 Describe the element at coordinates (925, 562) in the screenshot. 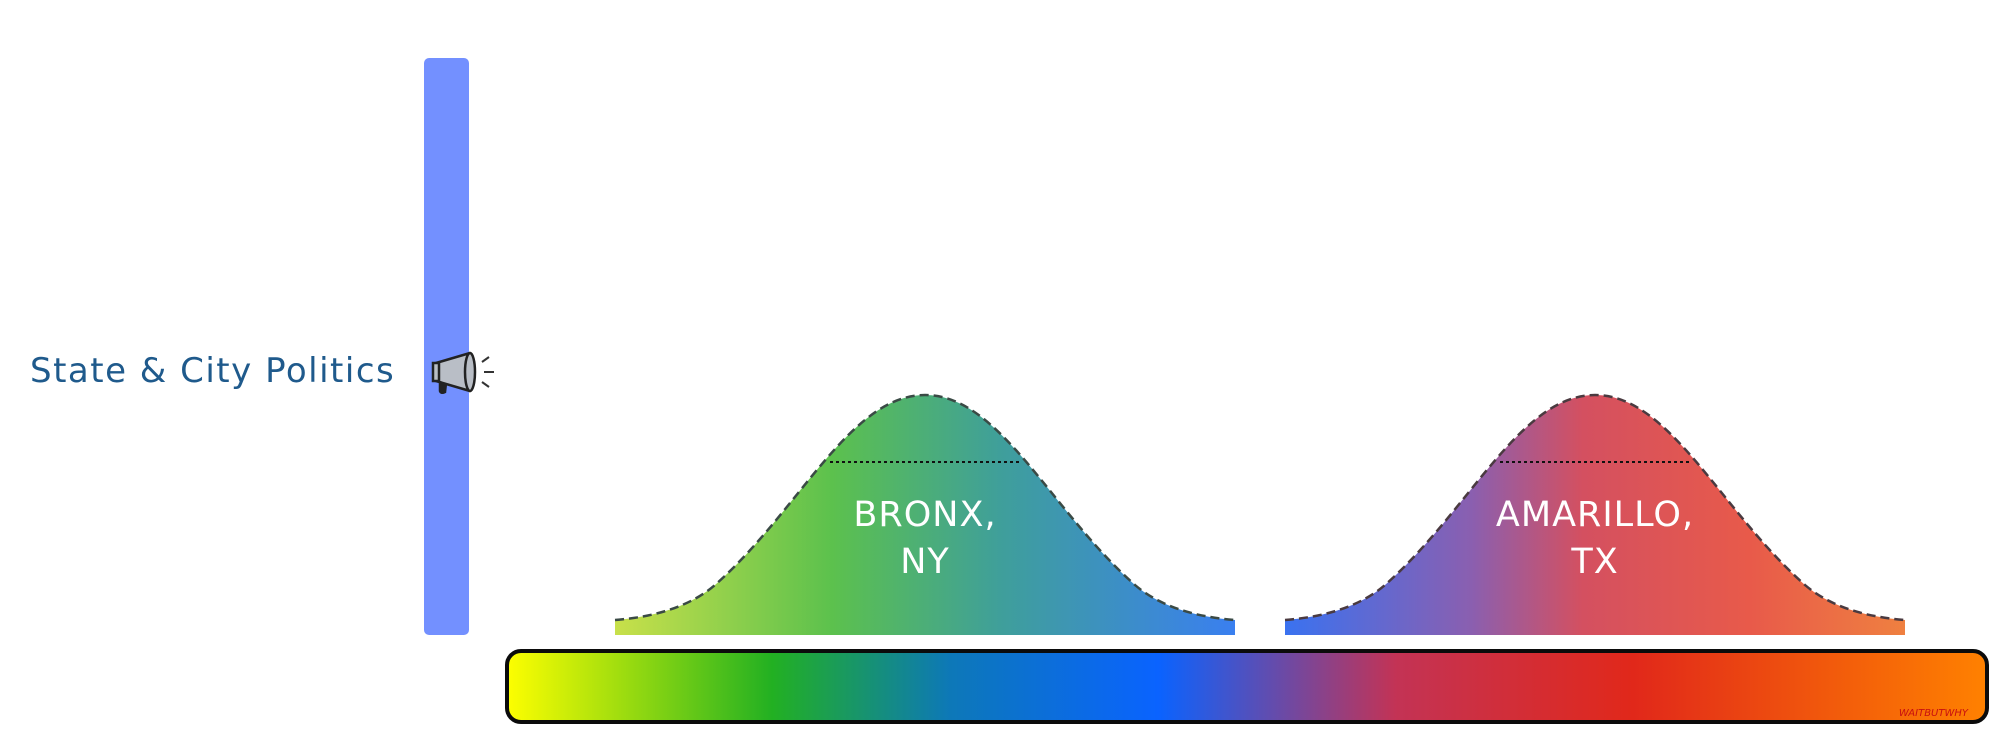

I see `bronx-label-line2: NY` at that location.